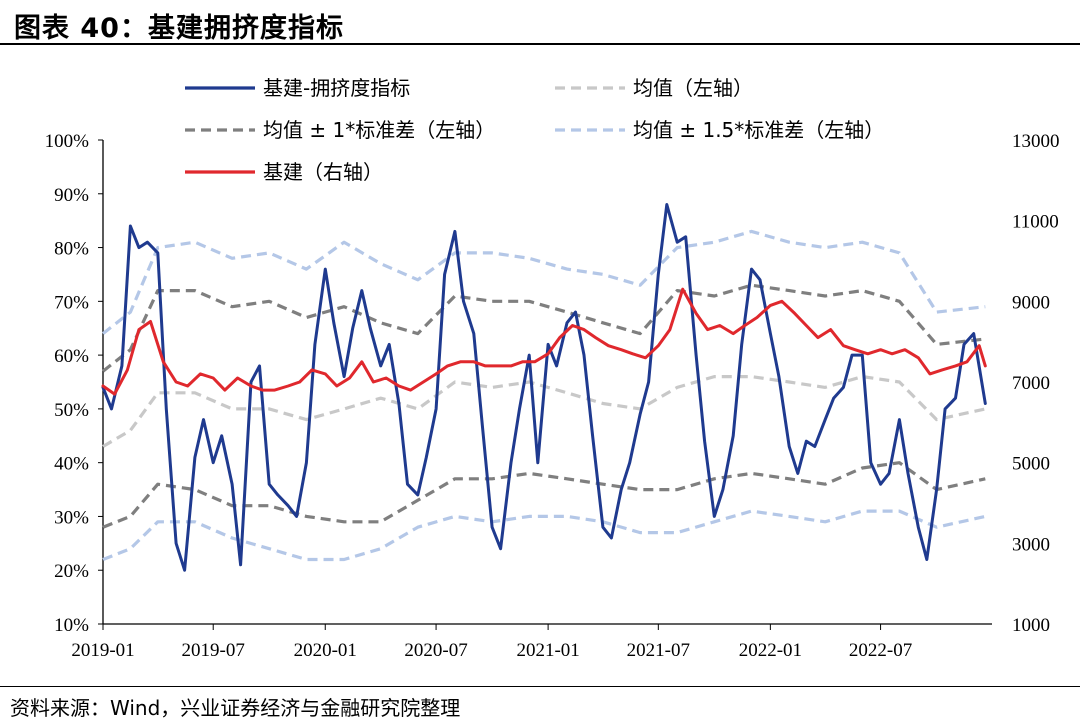  I want to click on legend-label: 均值（左轴）, so click(693, 88).